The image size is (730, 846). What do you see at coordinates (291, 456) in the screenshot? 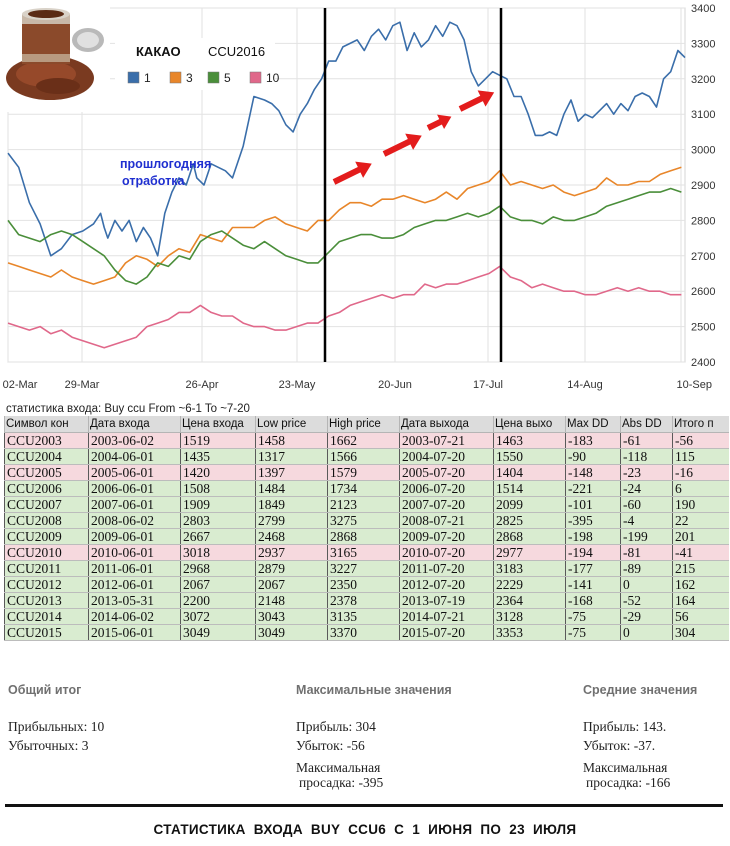
I see `table-cell: 1317` at bounding box center [291, 456].